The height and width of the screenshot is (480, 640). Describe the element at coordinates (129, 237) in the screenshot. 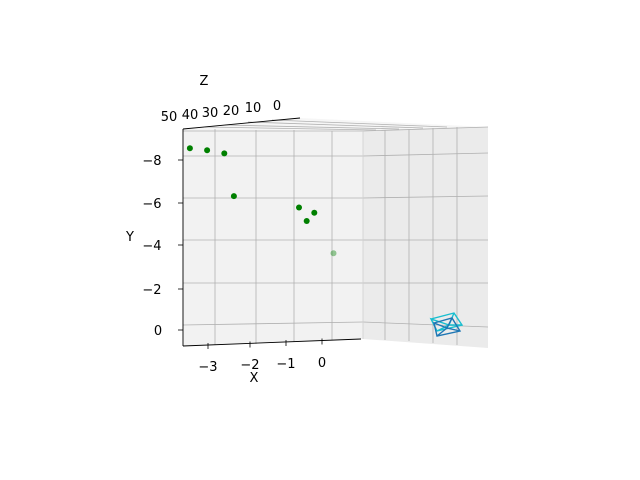

I see `y-axis-title: Y` at that location.